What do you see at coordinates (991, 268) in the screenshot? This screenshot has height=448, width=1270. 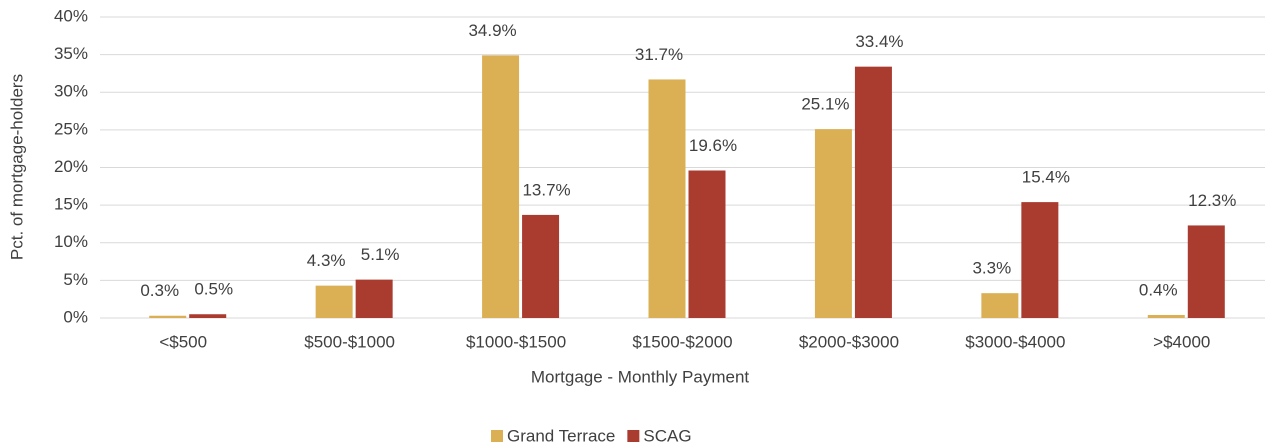 I see `data-label: 3.3%` at bounding box center [991, 268].